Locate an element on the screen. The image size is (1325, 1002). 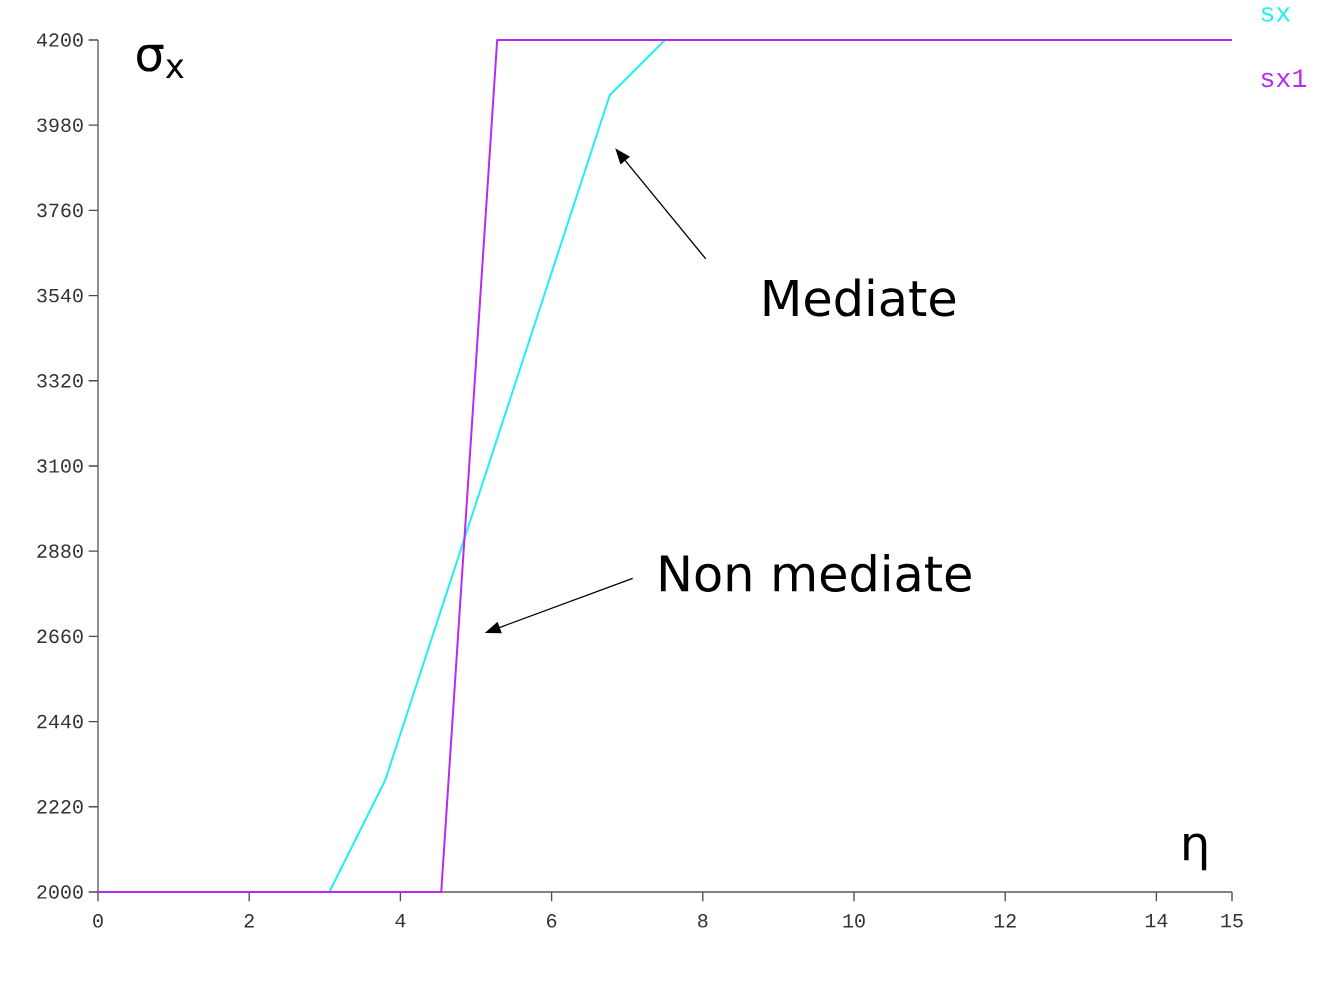
annotation: Mediate is located at coordinates (860, 297).